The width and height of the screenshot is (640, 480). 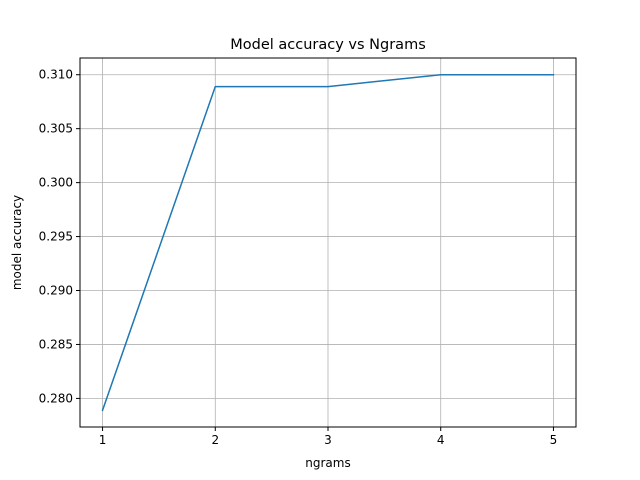 I want to click on y-axis-label: model accuracy, so click(x=17, y=242).